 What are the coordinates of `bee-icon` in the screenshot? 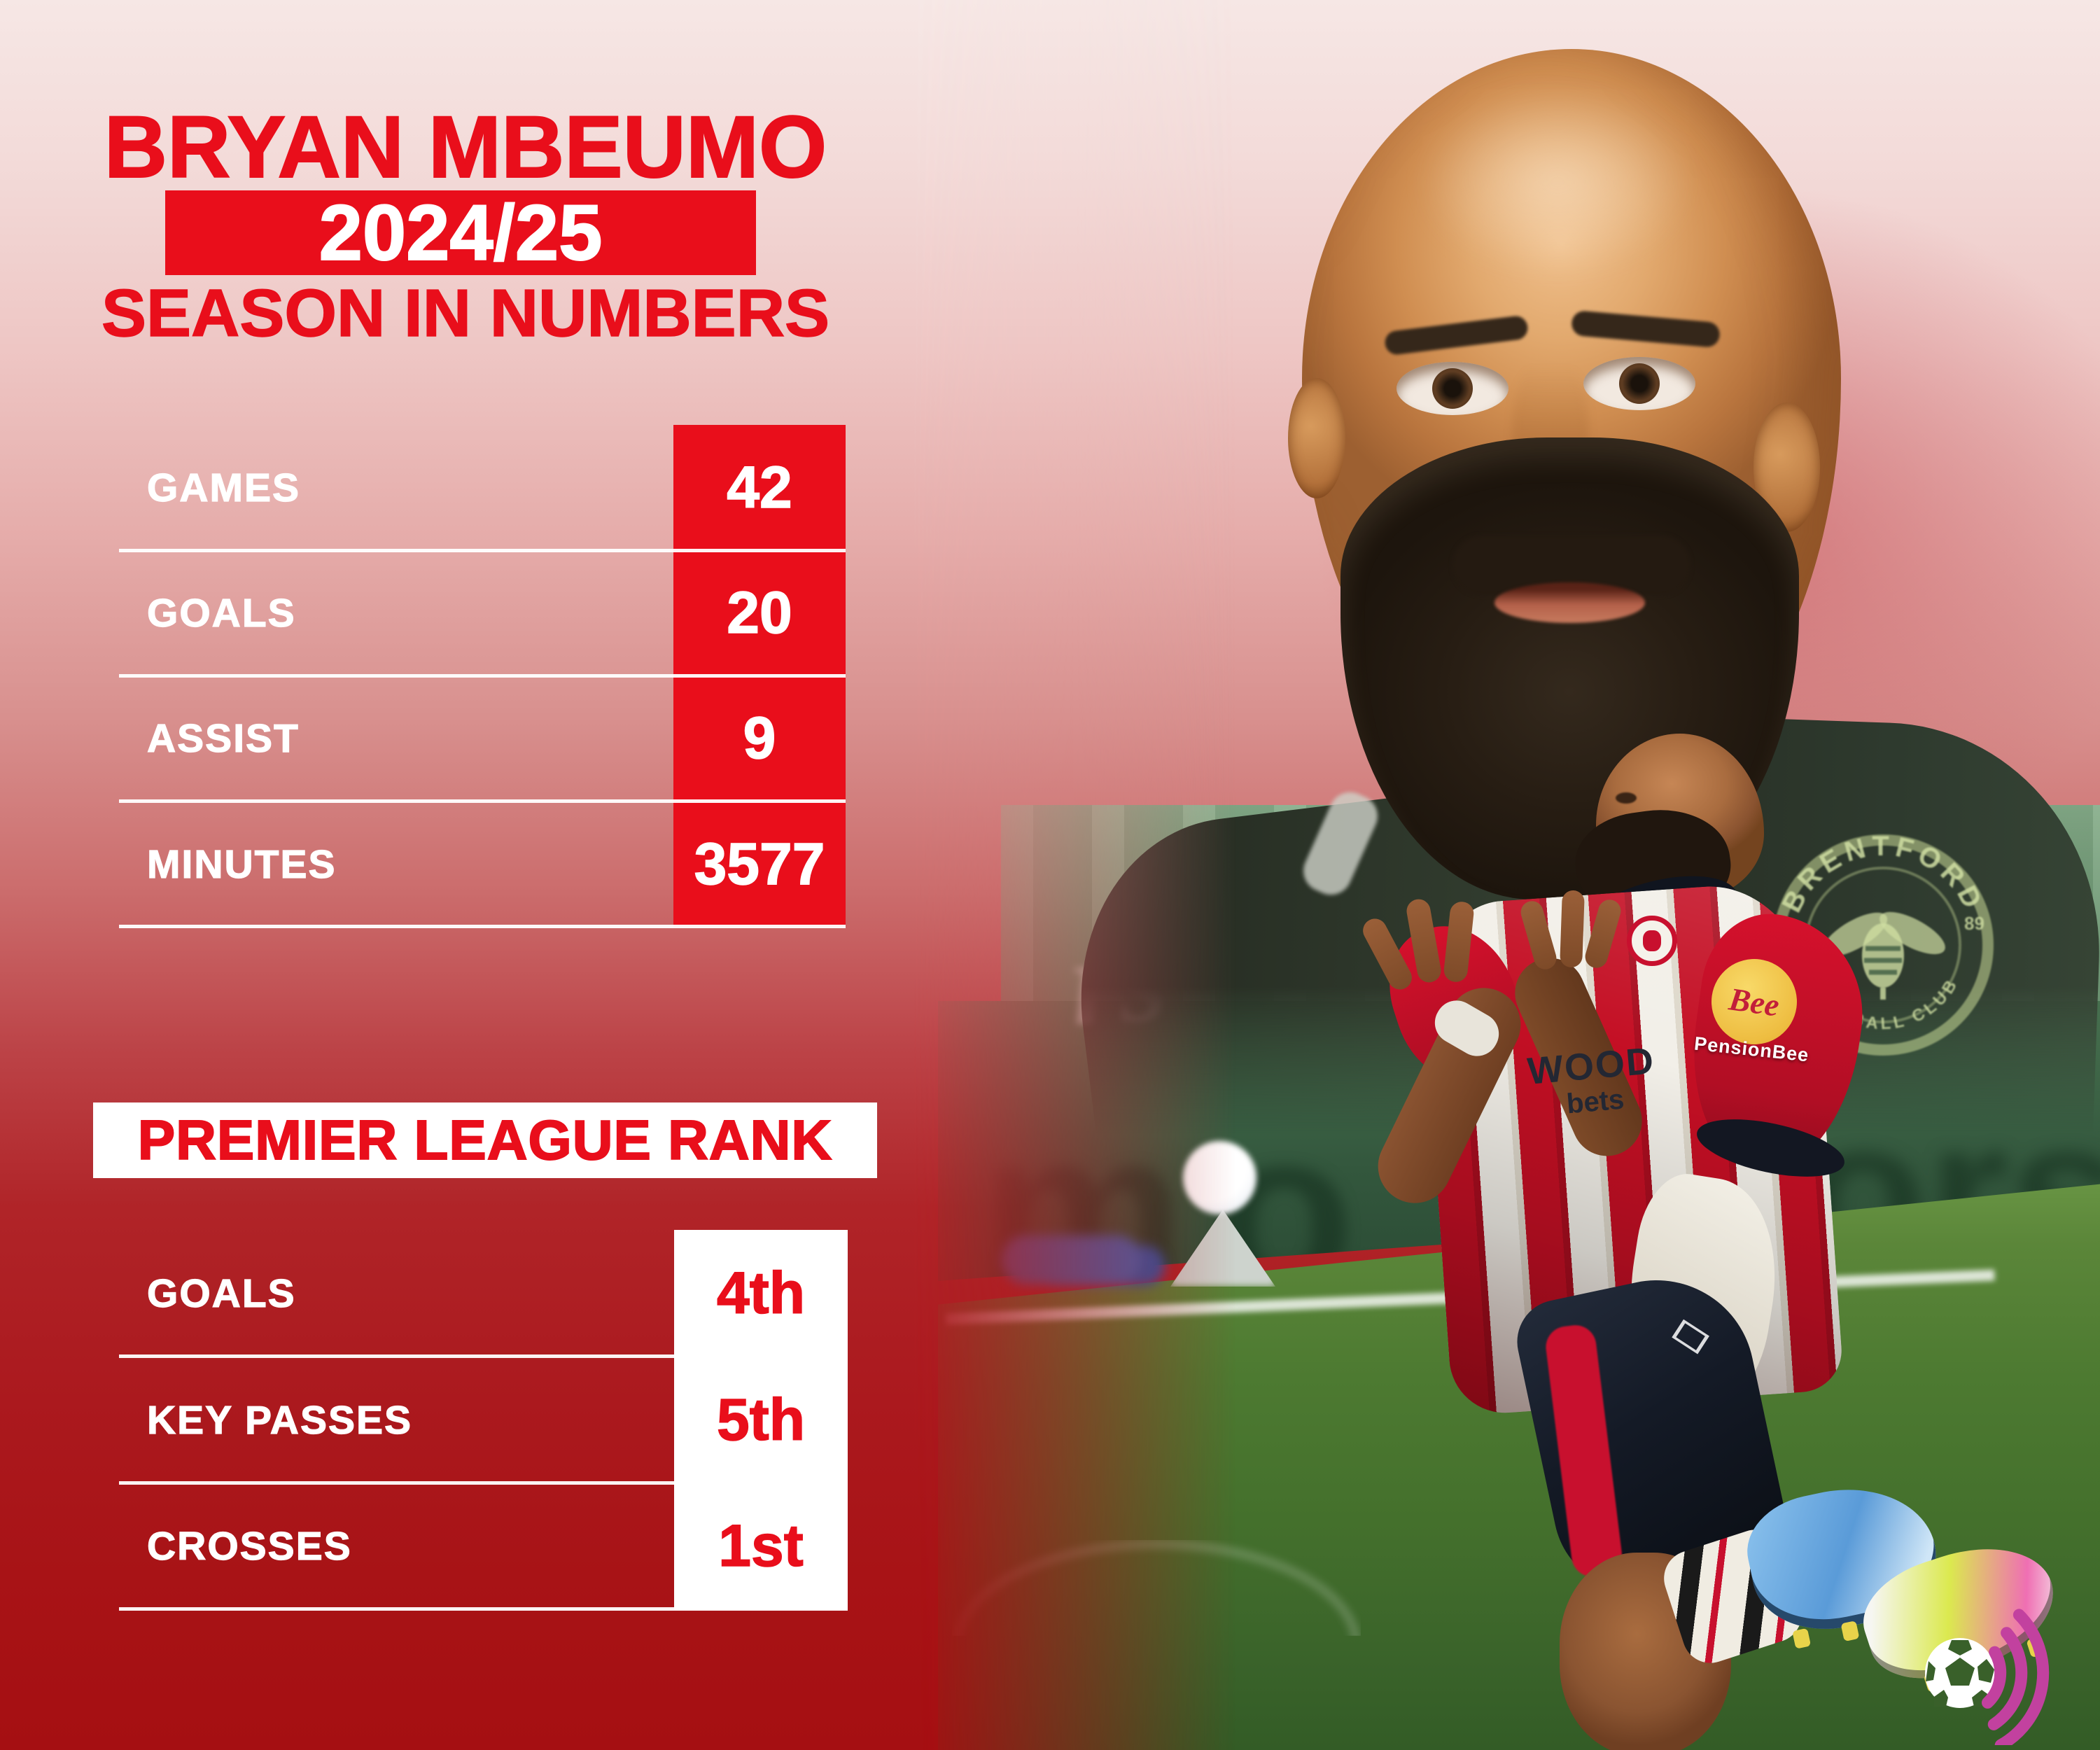 It's located at (1883, 955).